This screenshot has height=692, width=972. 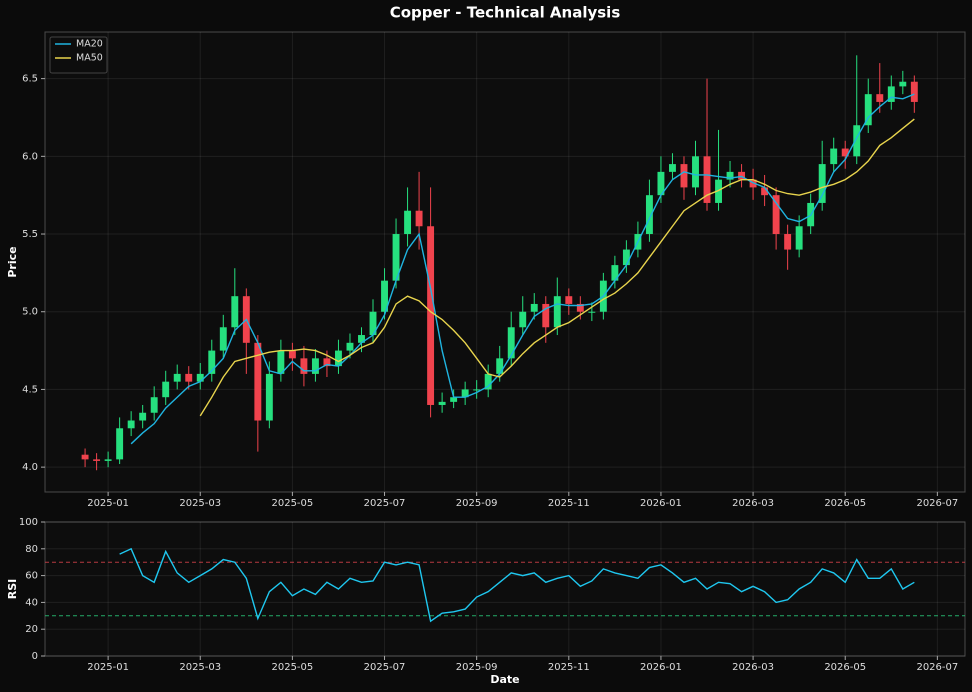 What do you see at coordinates (31, 629) in the screenshot?
I see `y-tick-label: 20` at bounding box center [31, 629].